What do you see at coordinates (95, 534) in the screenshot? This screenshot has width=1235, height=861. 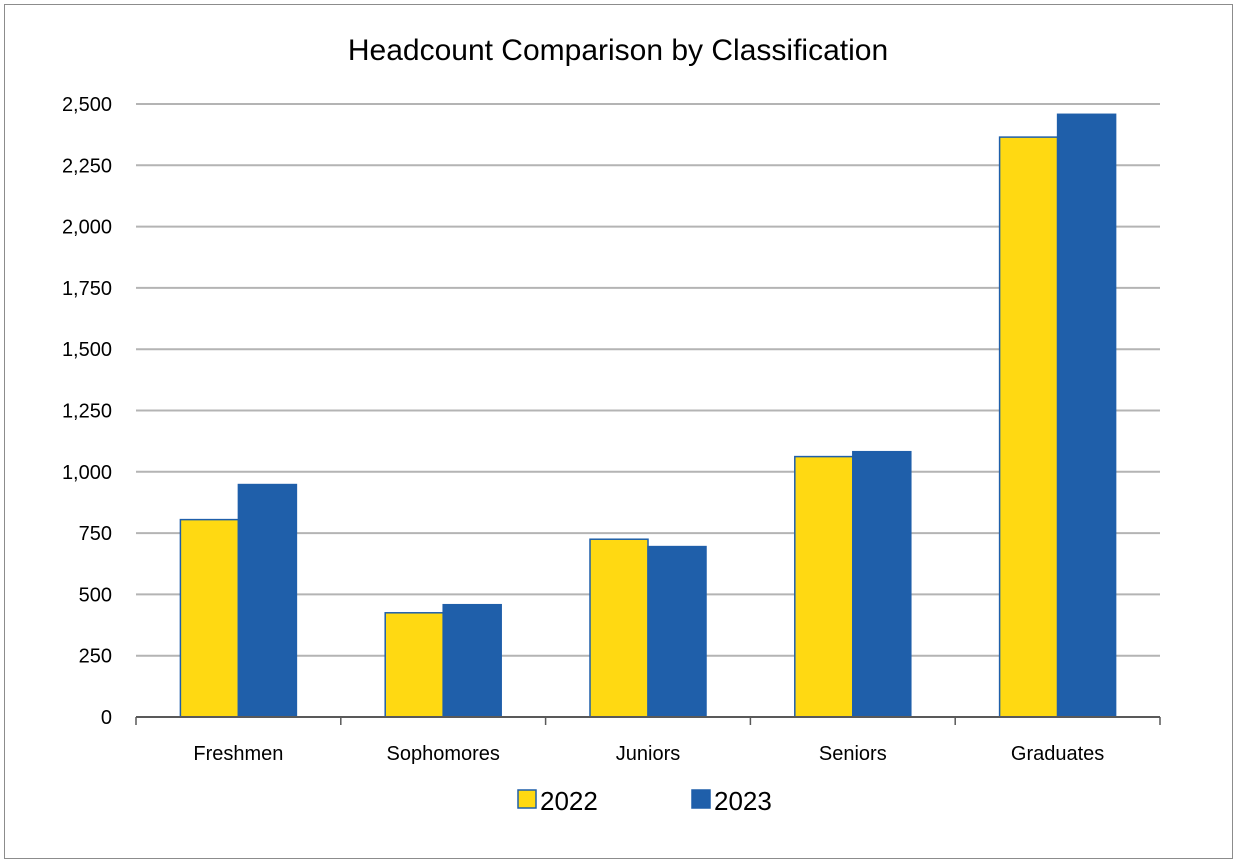 I see `y-tick-label: 750` at bounding box center [95, 534].